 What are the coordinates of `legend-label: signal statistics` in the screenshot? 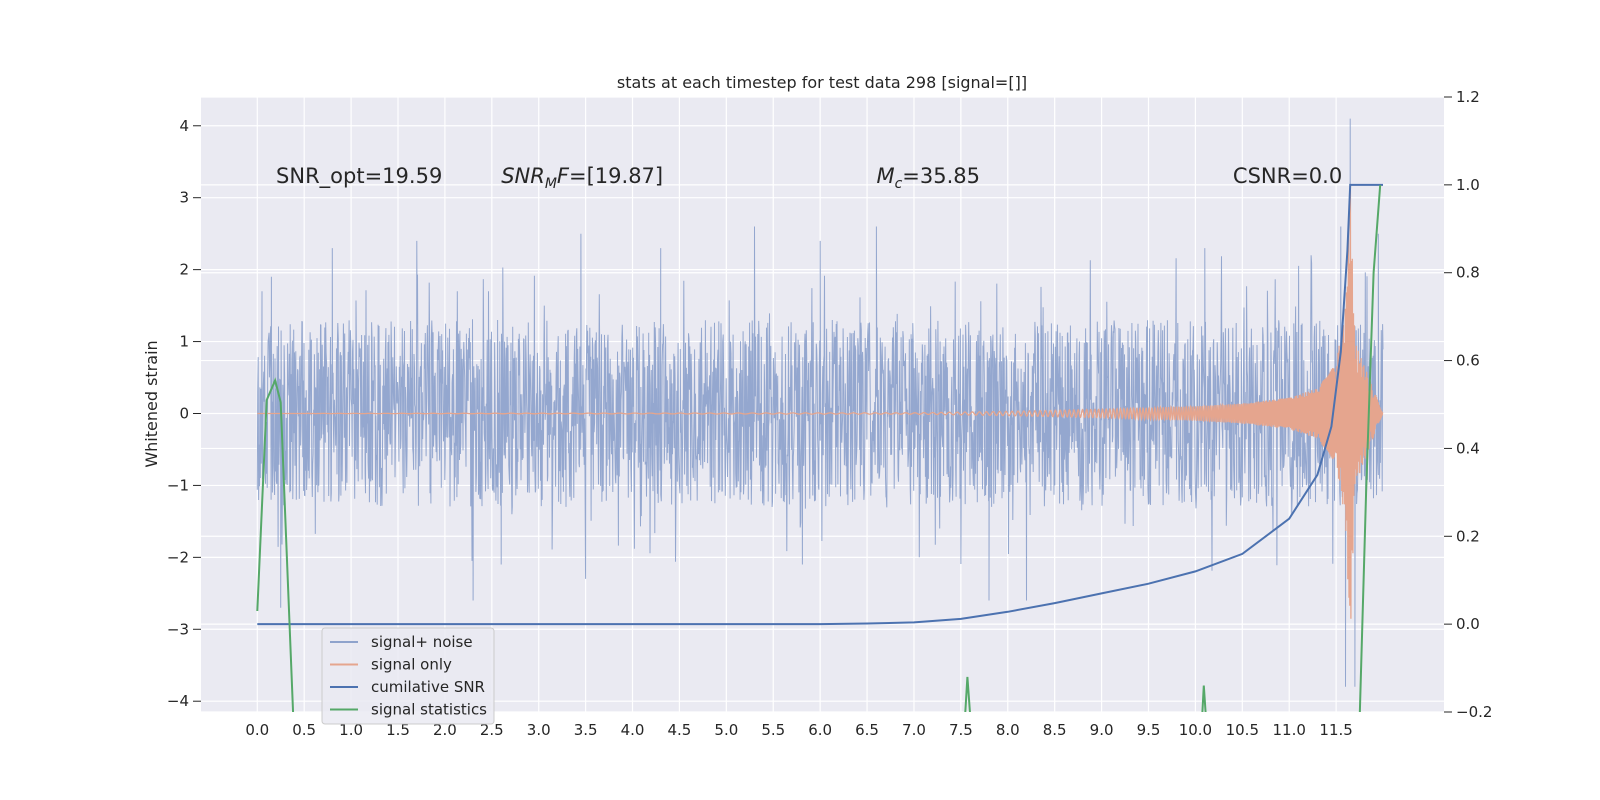 It's located at (429, 710).